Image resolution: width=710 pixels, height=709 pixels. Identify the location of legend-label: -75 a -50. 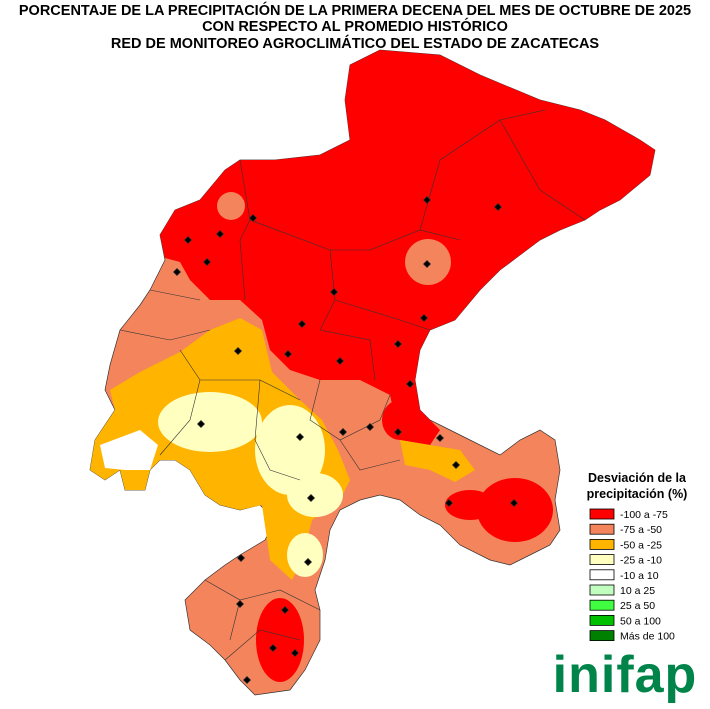
(641, 530).